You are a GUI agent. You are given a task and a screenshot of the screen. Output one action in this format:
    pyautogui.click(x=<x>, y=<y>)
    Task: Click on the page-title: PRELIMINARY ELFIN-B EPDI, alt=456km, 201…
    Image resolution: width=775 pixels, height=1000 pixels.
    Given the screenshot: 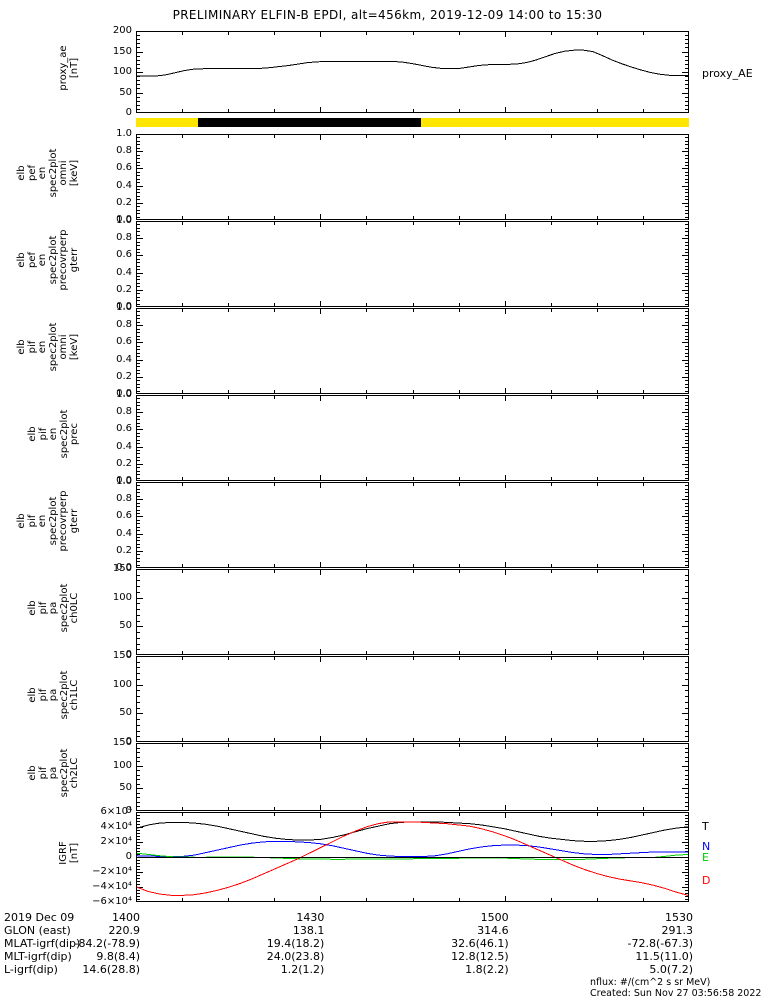 What is the action you would take?
    pyautogui.click(x=387, y=15)
    